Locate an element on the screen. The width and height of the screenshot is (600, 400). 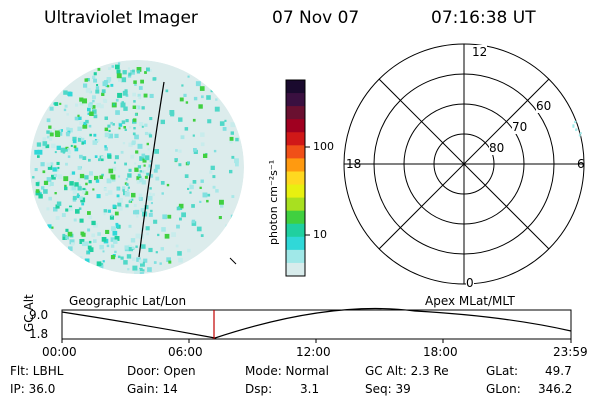
sequence-status: Seq: 39 is located at coordinates (388, 389).